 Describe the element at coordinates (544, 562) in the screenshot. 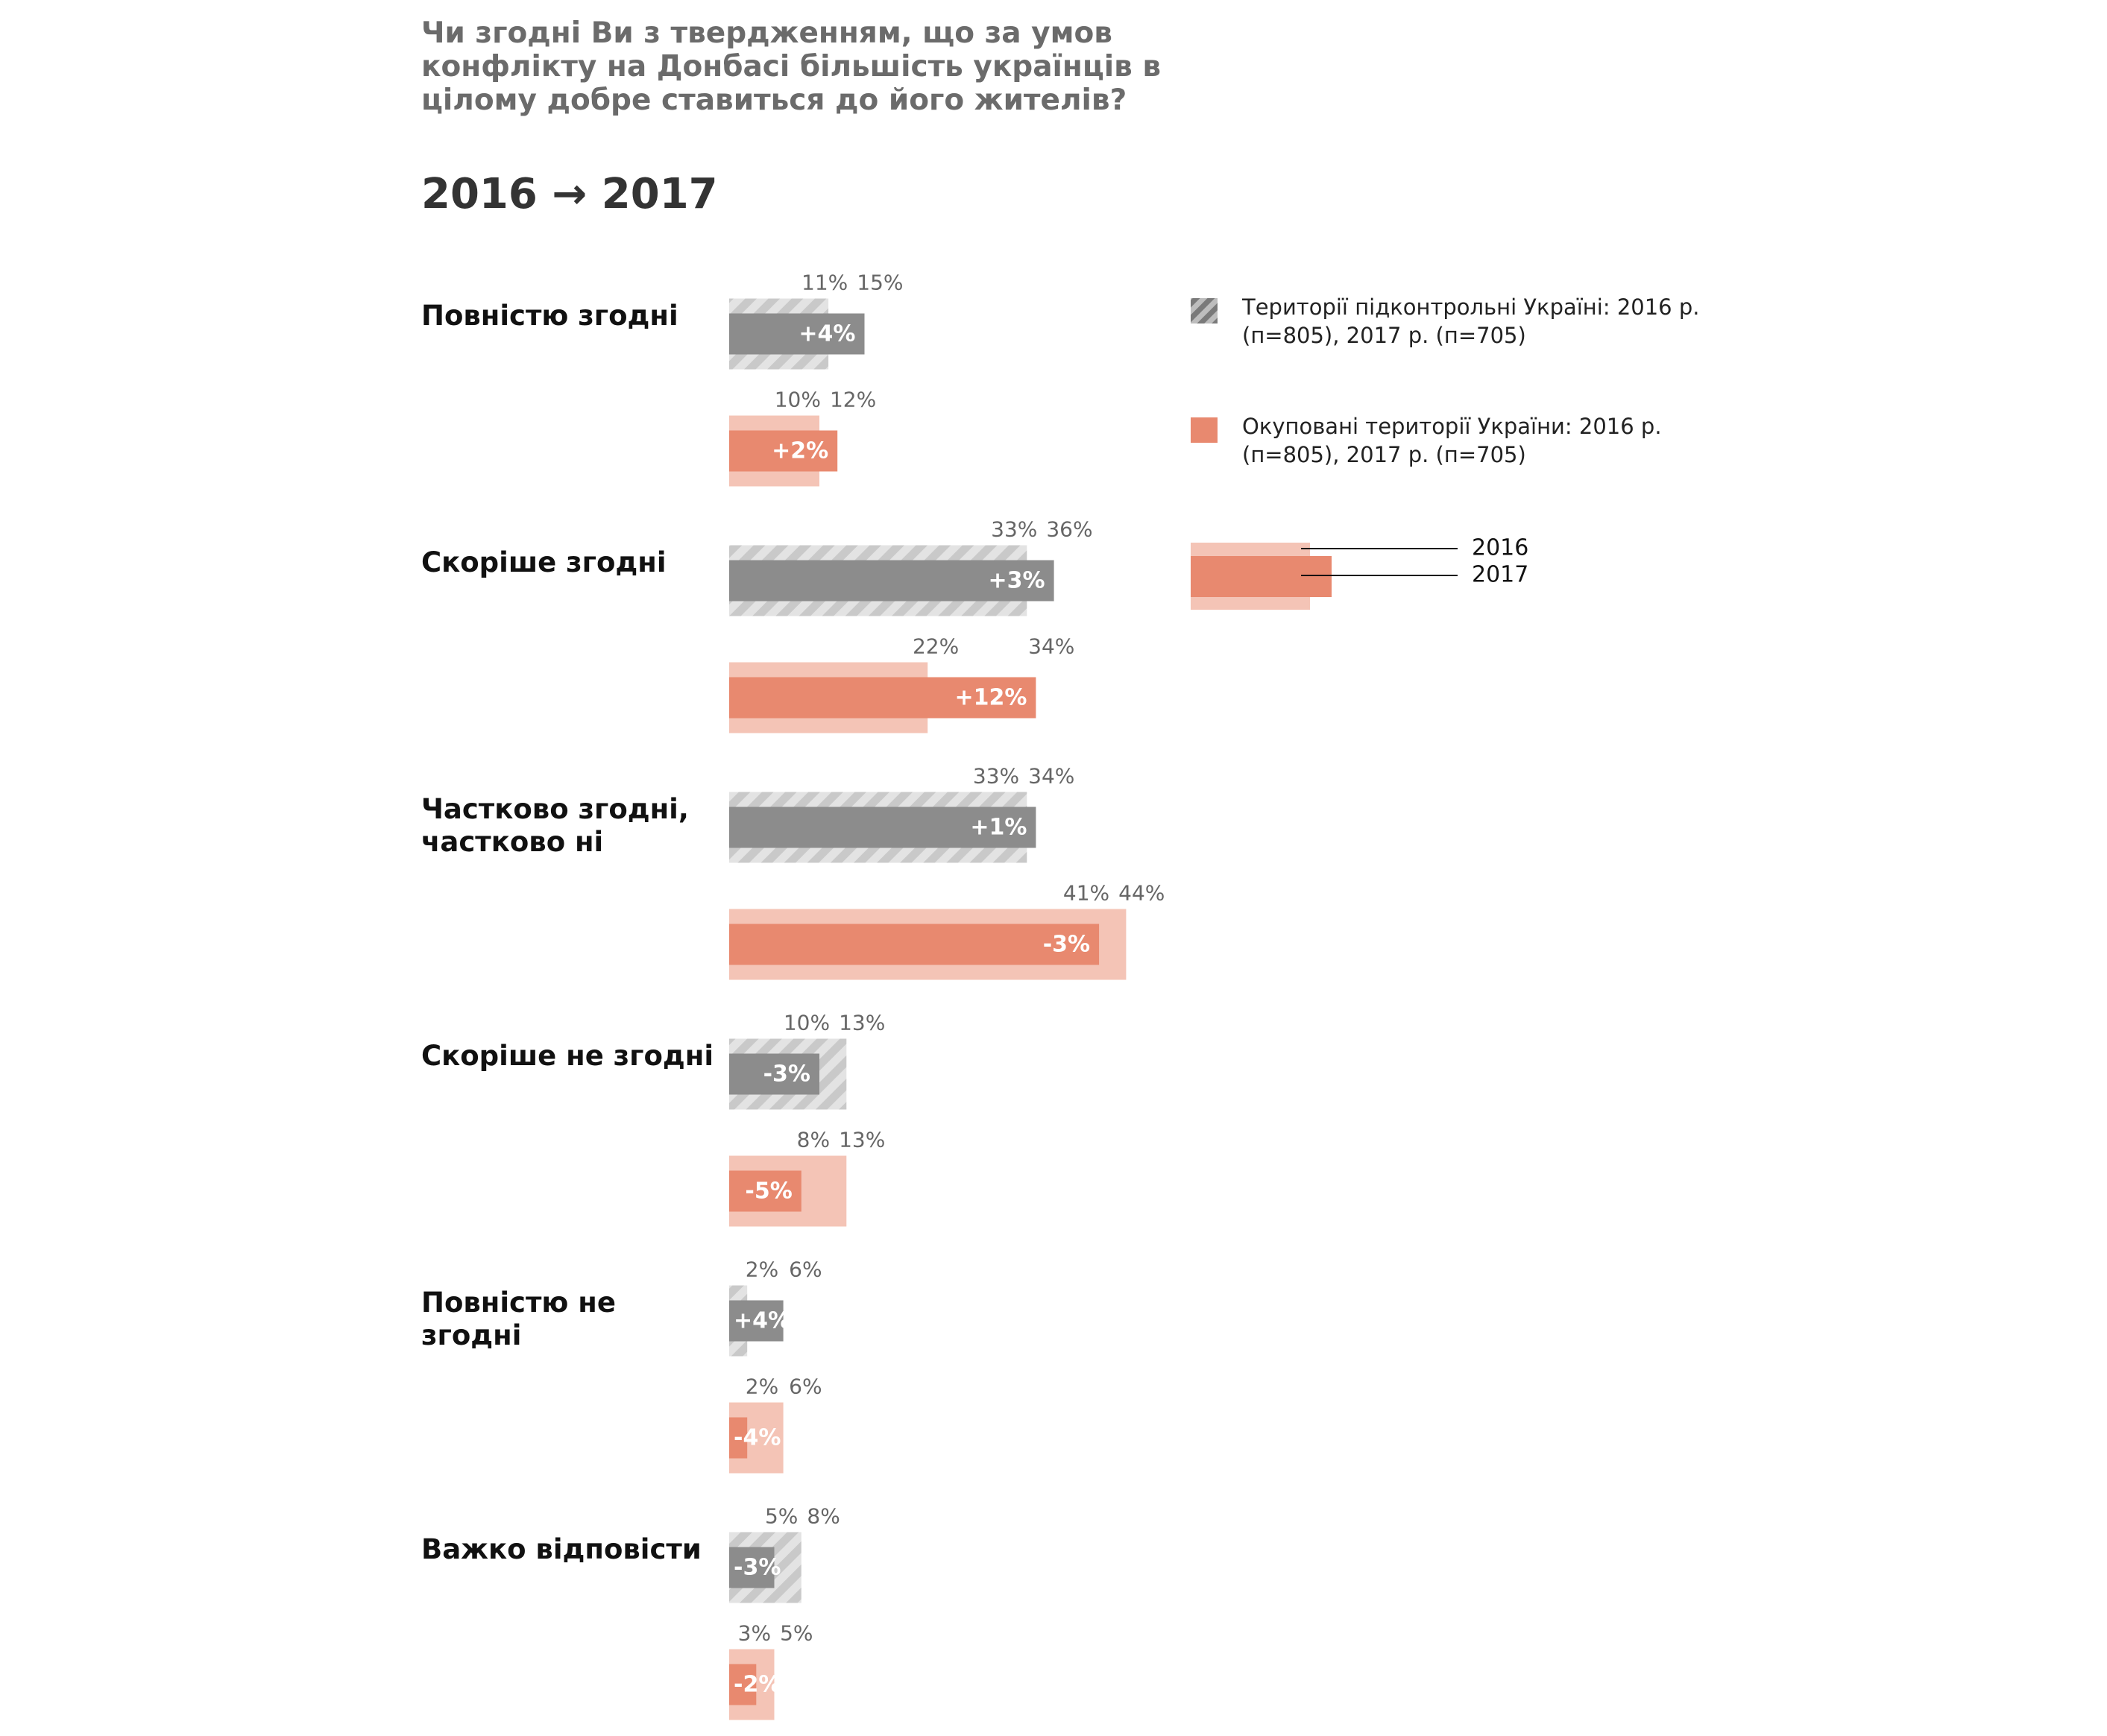

I see `category-label: Скоріше згодні` at that location.